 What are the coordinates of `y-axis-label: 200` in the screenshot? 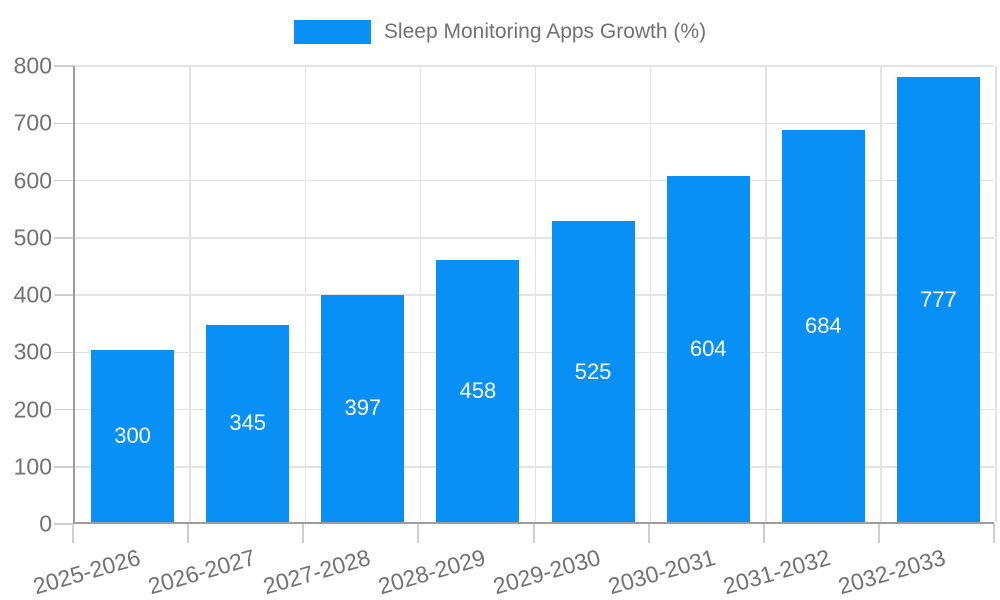 It's located at (32, 409).